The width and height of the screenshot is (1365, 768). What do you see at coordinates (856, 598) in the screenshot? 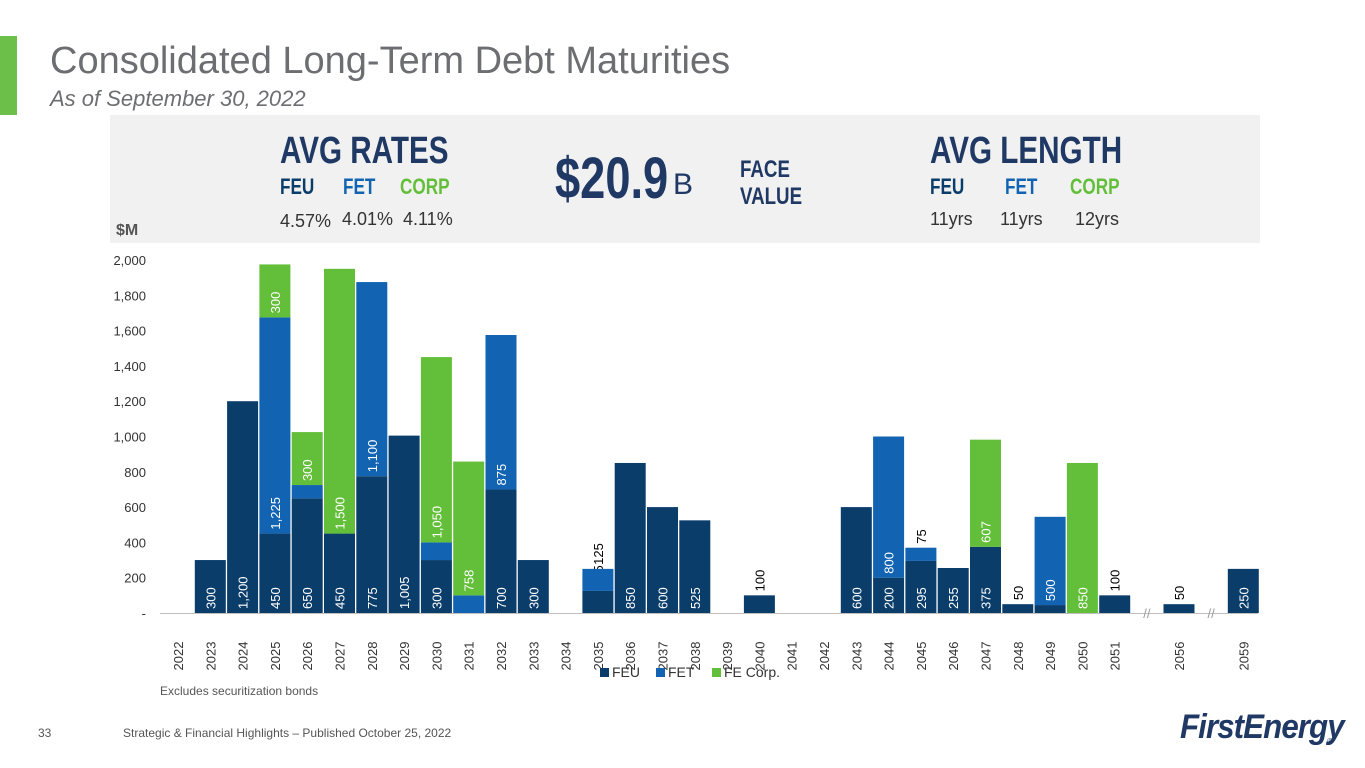
I see `data-label-feu-2043: 600` at bounding box center [856, 598].